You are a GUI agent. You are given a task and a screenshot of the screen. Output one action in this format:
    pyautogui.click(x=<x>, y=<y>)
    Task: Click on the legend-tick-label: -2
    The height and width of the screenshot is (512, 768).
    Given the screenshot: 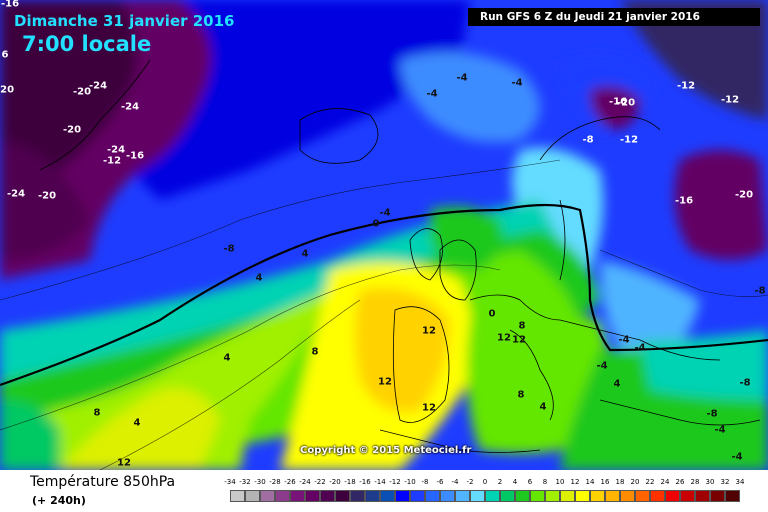 What is the action you would take?
    pyautogui.click(x=470, y=482)
    